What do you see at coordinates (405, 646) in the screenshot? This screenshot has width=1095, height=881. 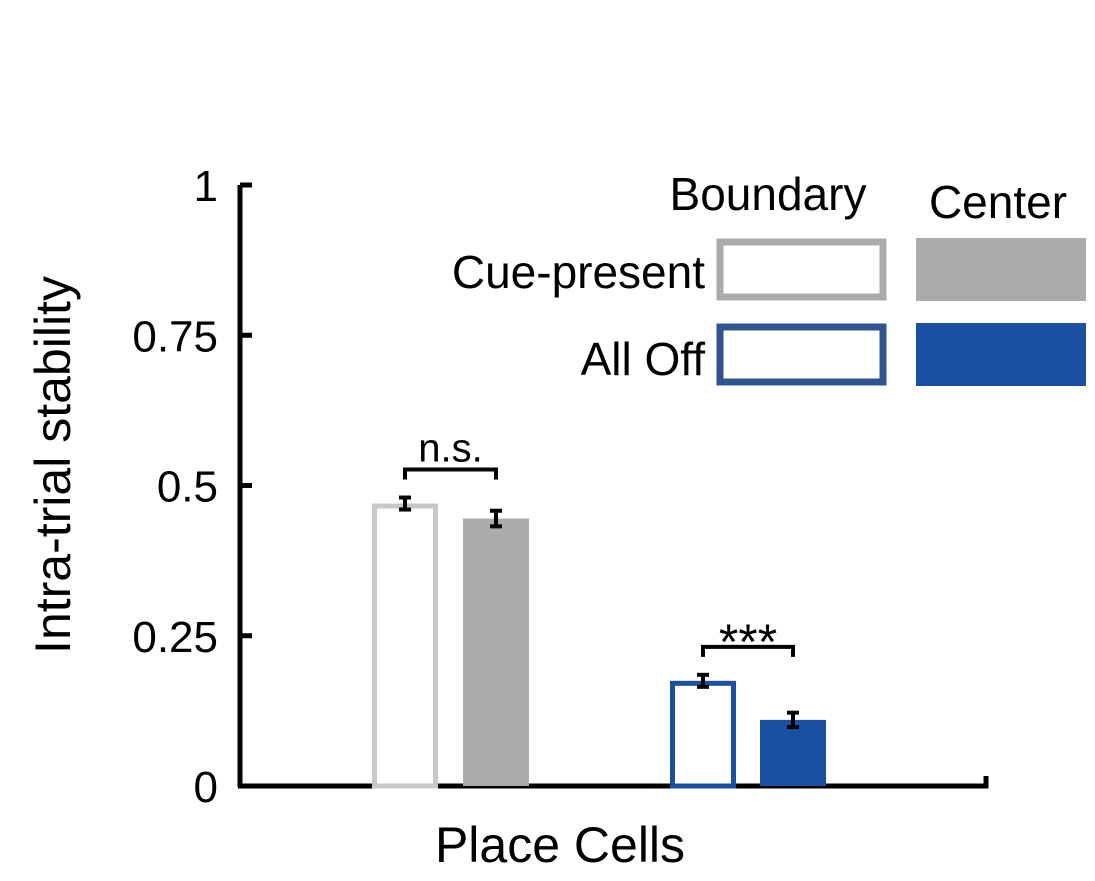 I see `bar-cue-present-boundary` at bounding box center [405, 646].